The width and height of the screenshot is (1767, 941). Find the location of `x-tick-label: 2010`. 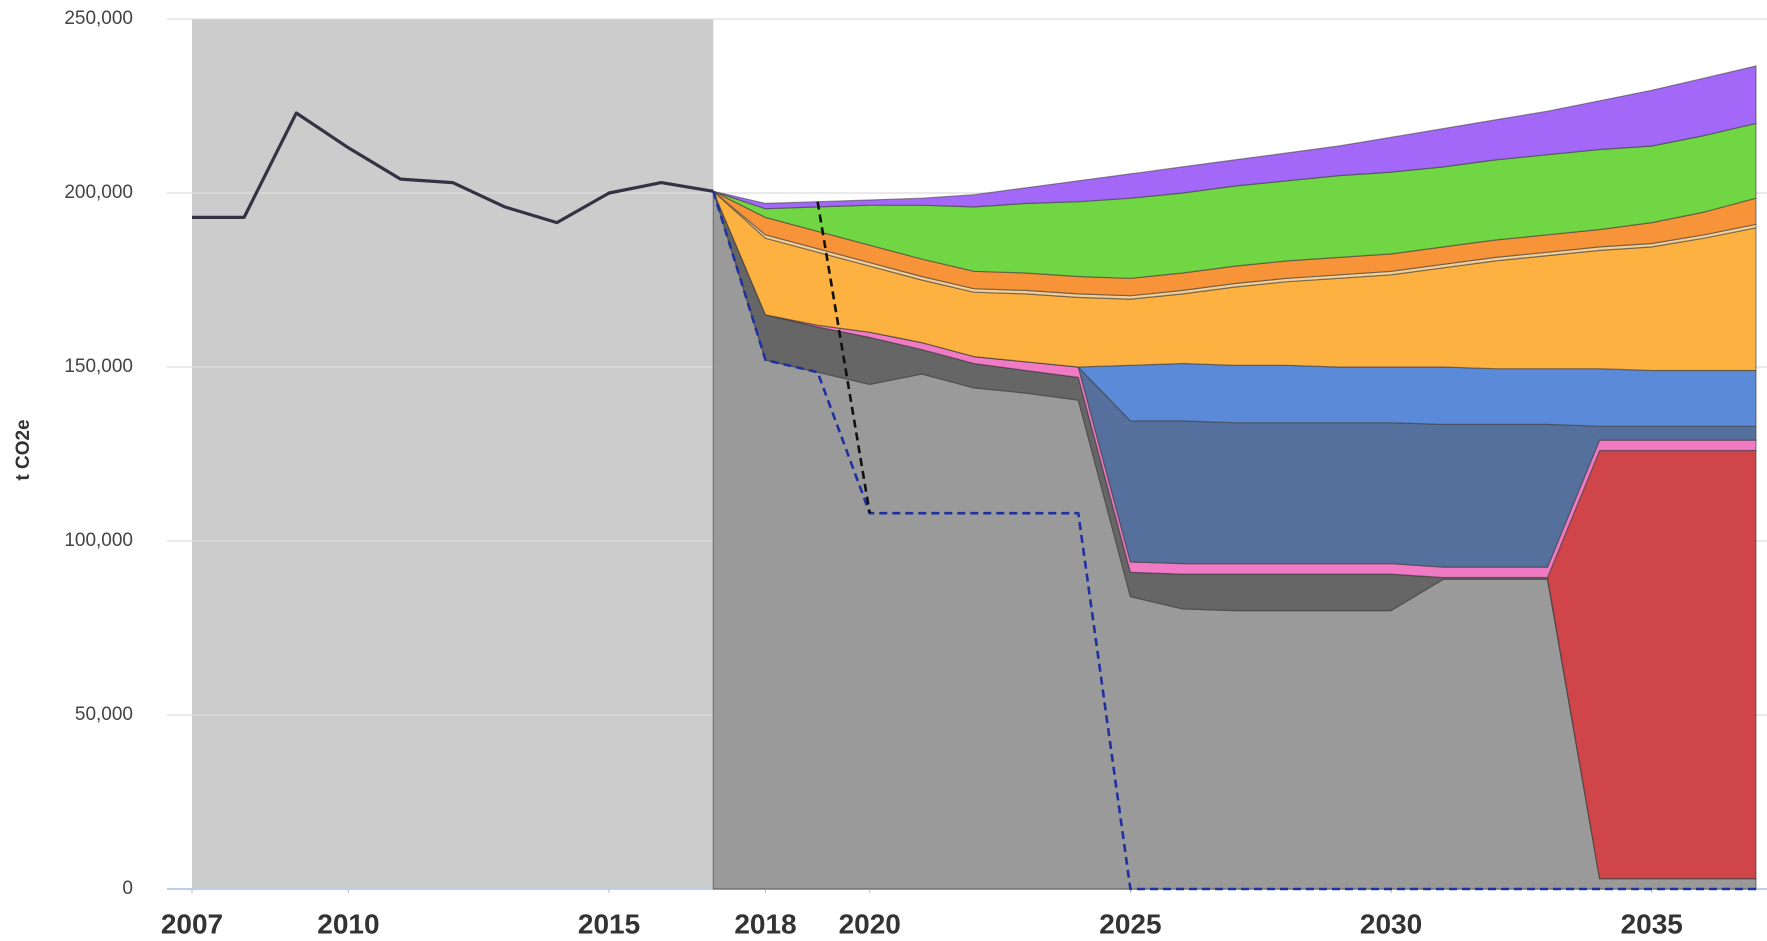

x-tick-label: 2010 is located at coordinates (348, 923).